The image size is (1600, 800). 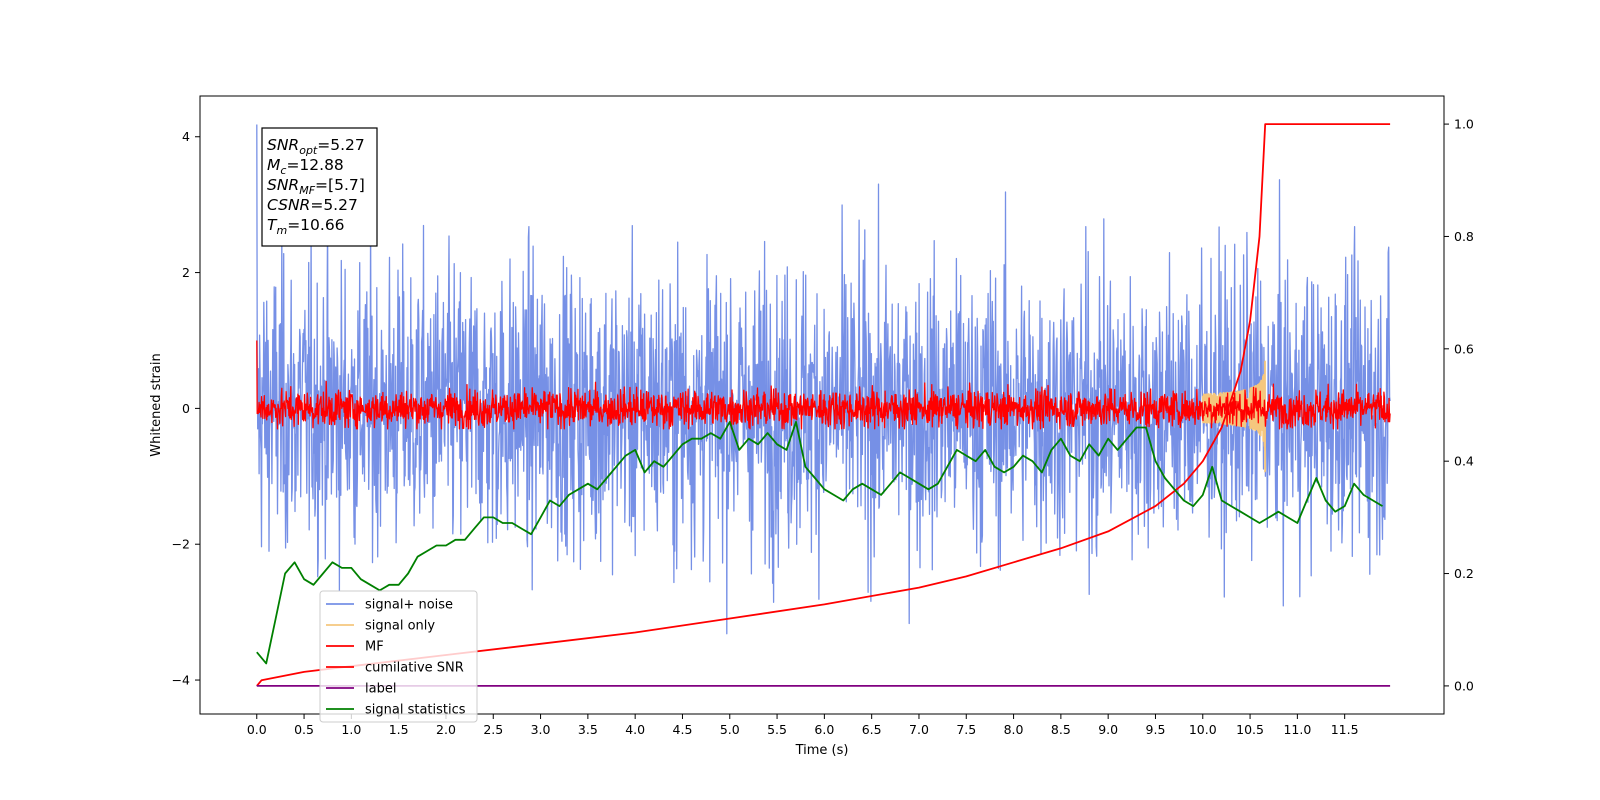 What do you see at coordinates (966, 729) in the screenshot?
I see `x-tick-label: 7.5` at bounding box center [966, 729].